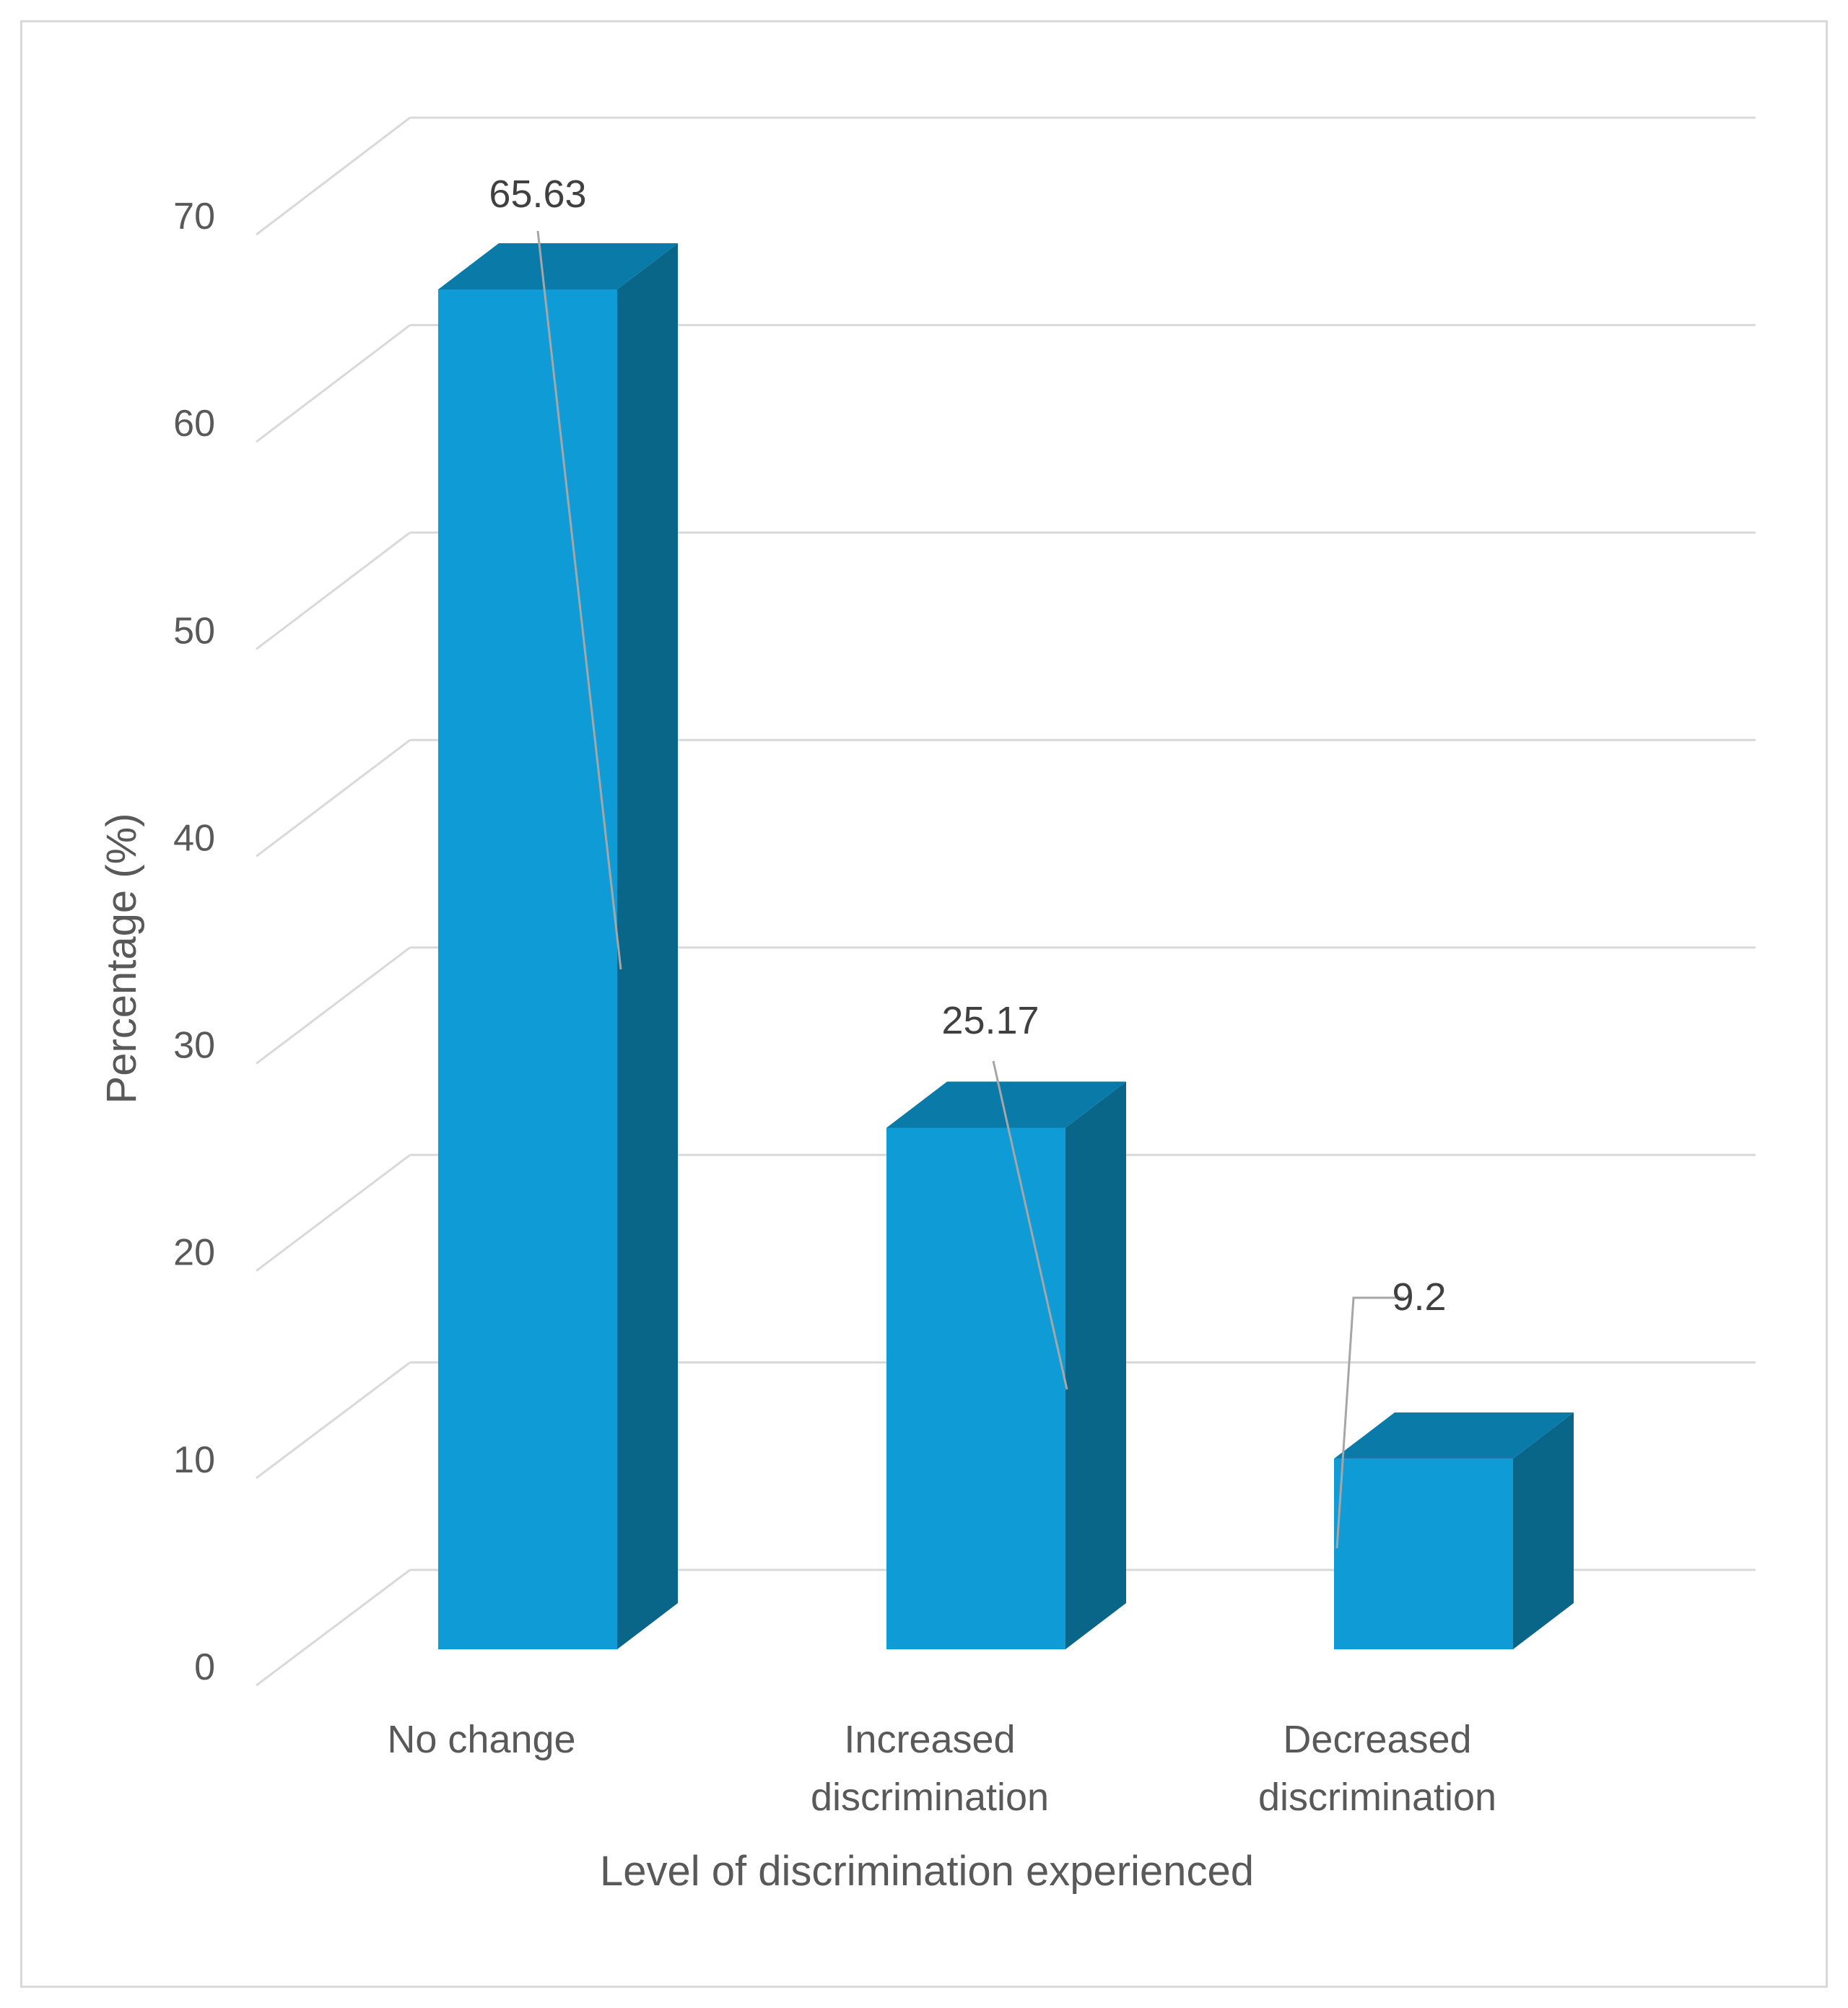  Describe the element at coordinates (194, 942) in the screenshot. I see `y-axis-ticks: 0 10 20 30 40 50 60 70` at that location.